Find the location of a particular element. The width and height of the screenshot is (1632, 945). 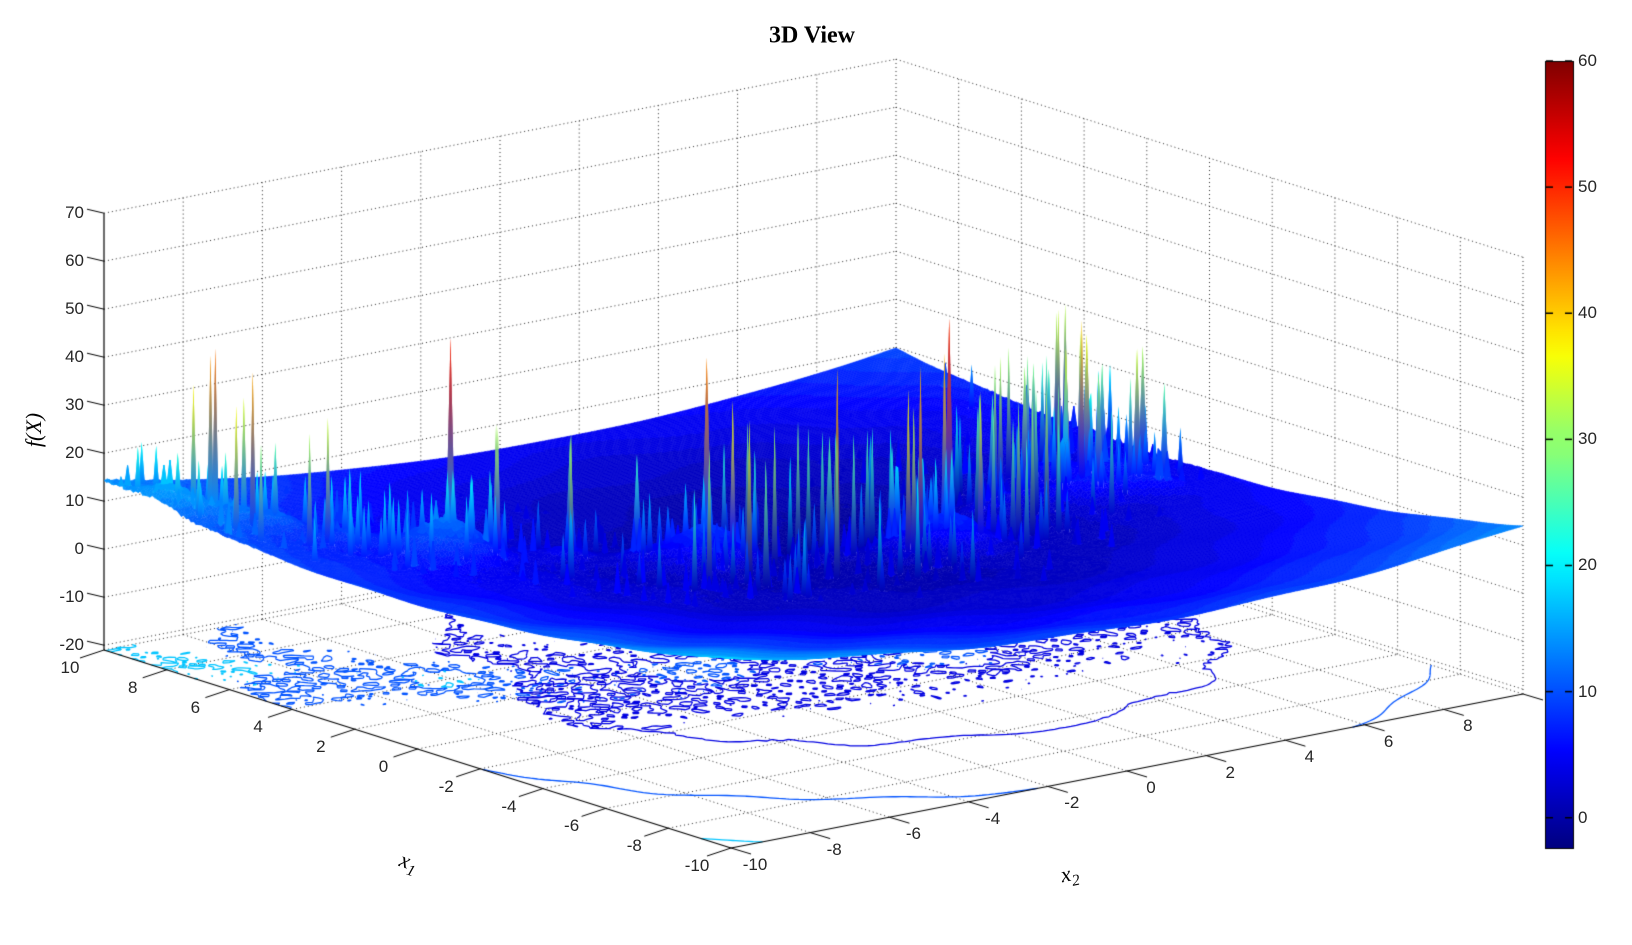

x2-axis-tick-label: -8 is located at coordinates (834, 849).